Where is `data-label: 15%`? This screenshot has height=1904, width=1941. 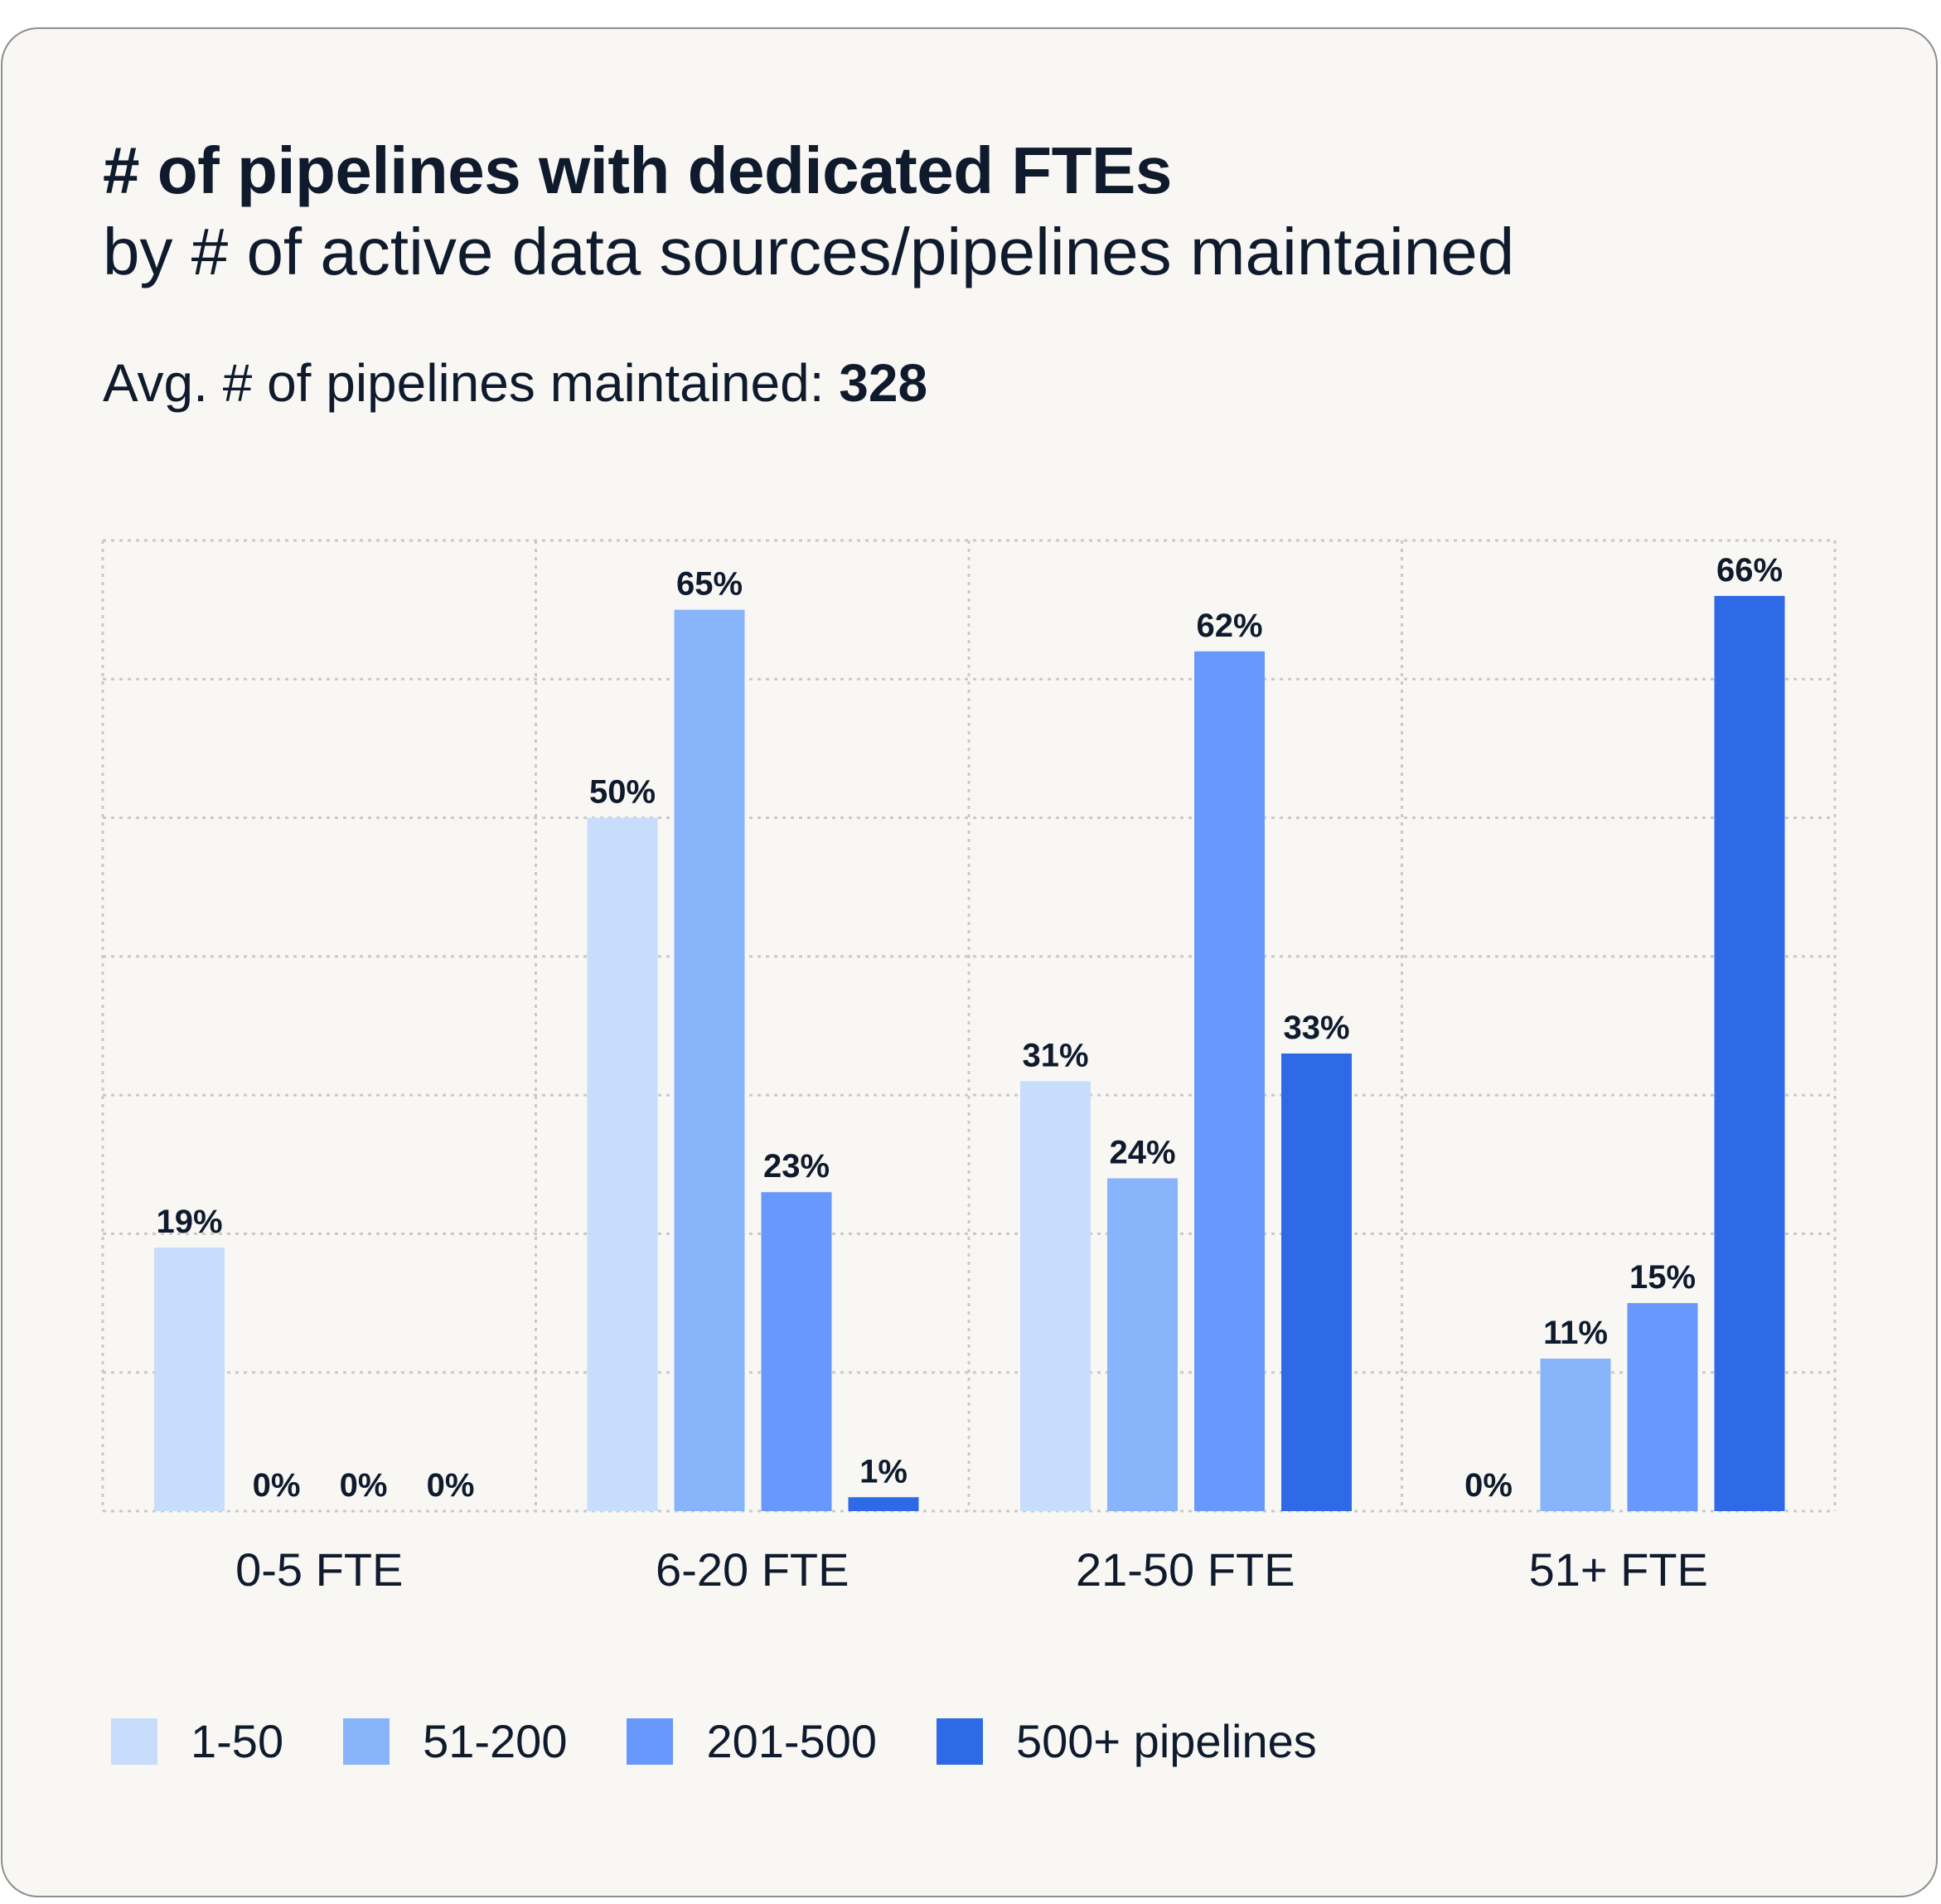 data-label: 15% is located at coordinates (1662, 1277).